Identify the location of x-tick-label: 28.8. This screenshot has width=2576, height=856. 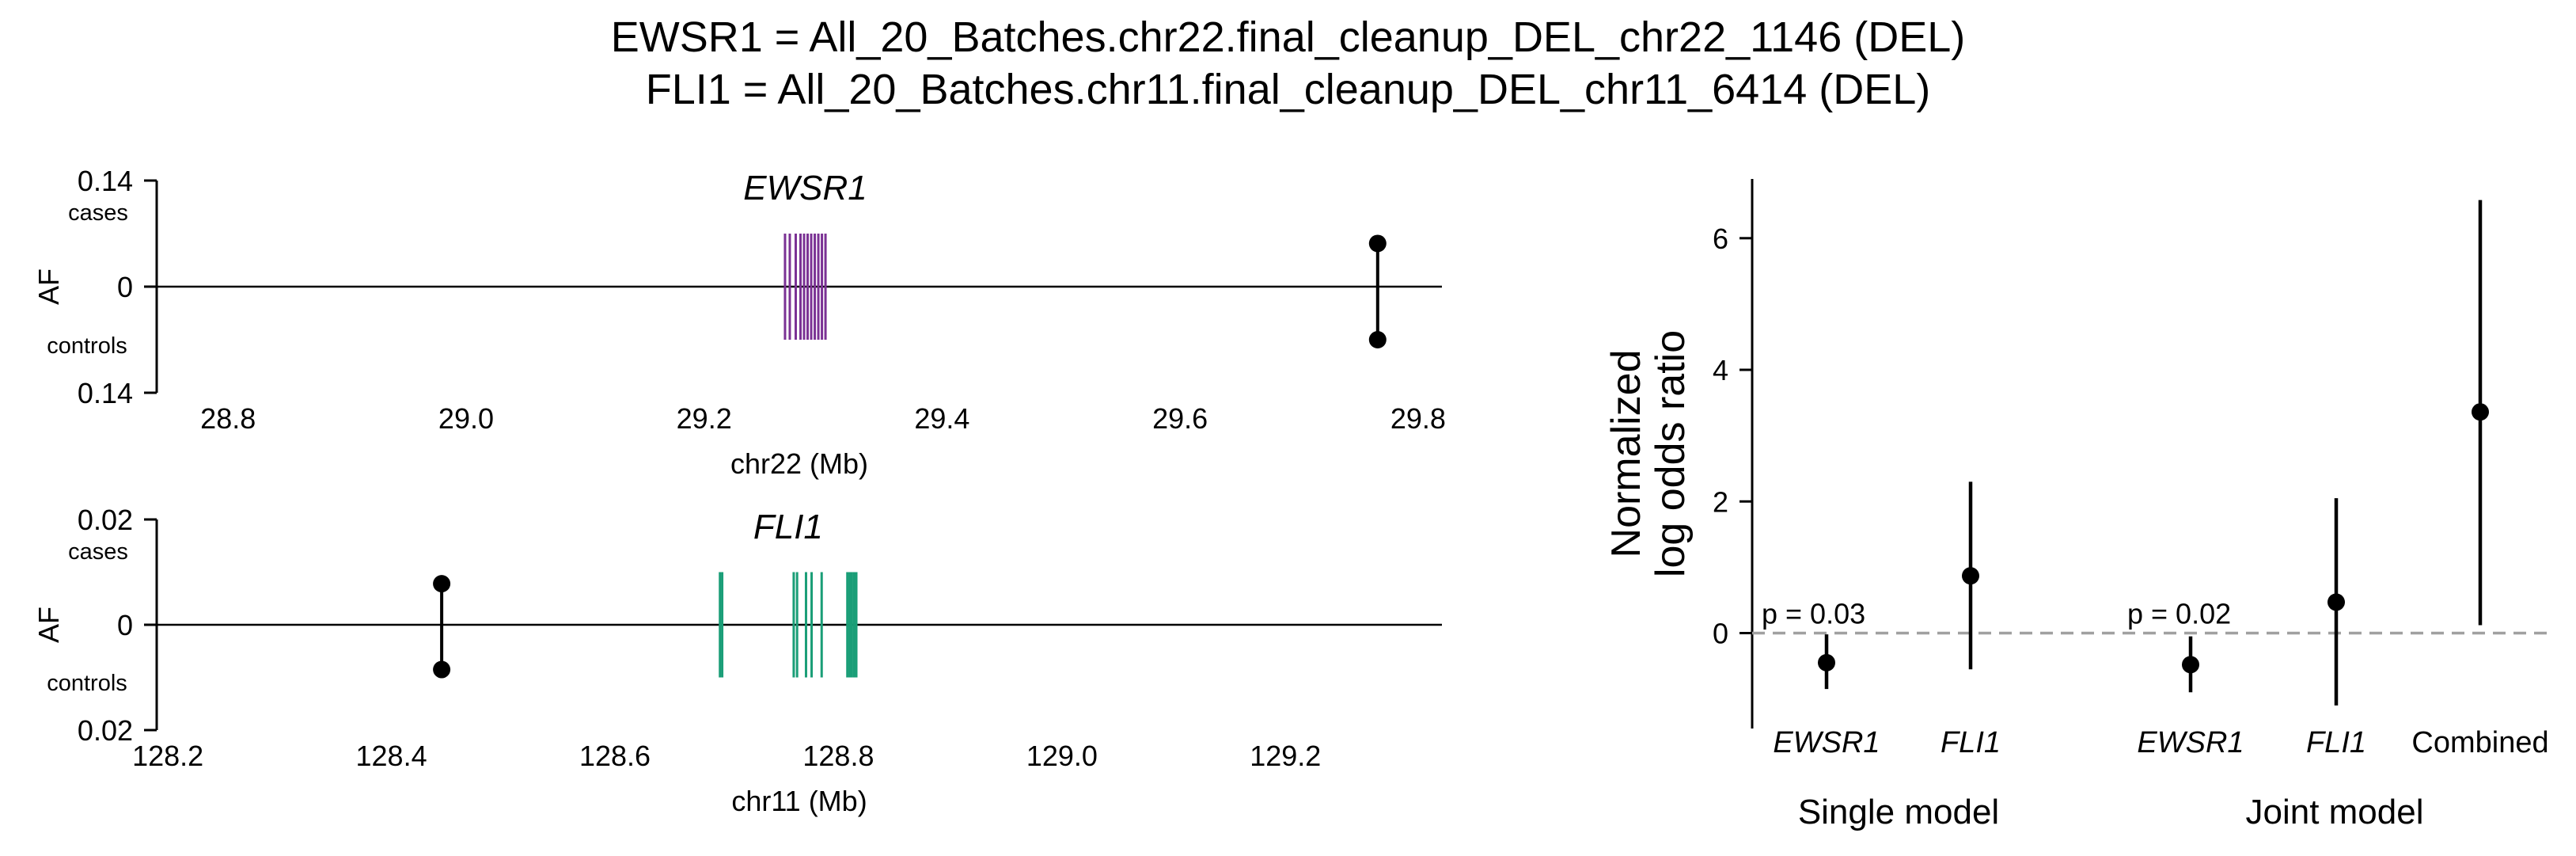
(228, 418).